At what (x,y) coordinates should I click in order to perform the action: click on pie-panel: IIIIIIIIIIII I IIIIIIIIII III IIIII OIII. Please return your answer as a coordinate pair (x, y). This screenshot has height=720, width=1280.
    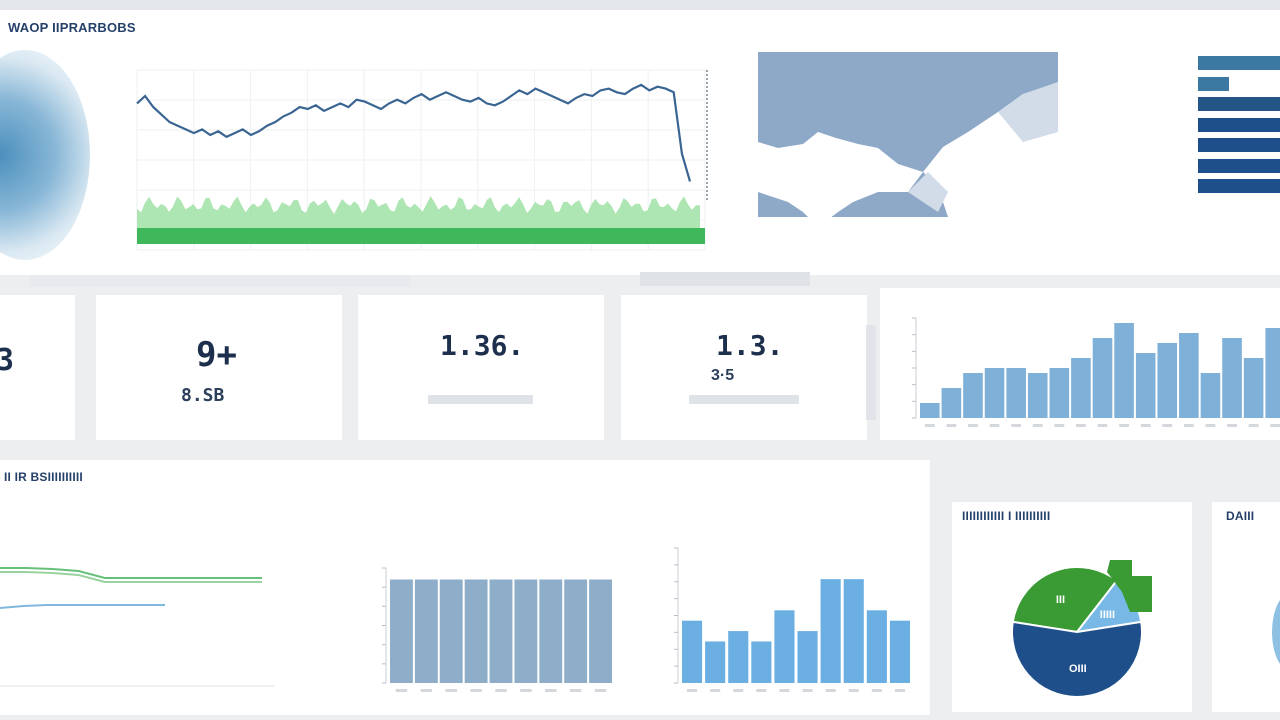
    Looking at the image, I should click on (1072, 607).